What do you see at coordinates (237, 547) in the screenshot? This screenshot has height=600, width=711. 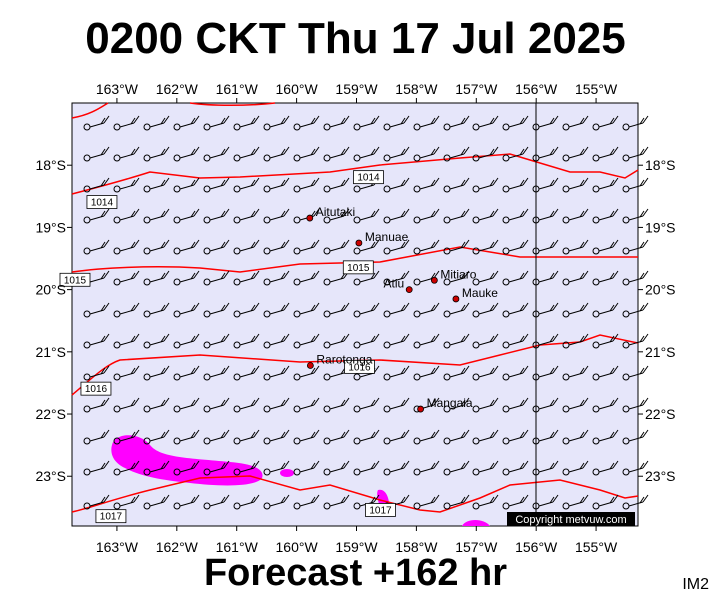 I see `lon-tick-label-bottom: 161°W` at bounding box center [237, 547].